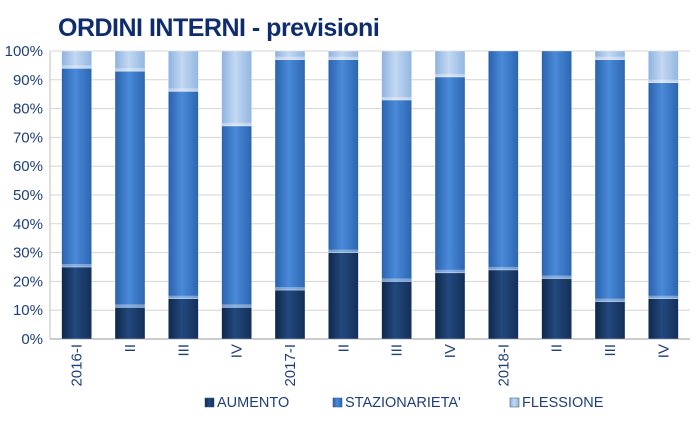  I want to click on y-tick-label: 100%, so click(24, 51).